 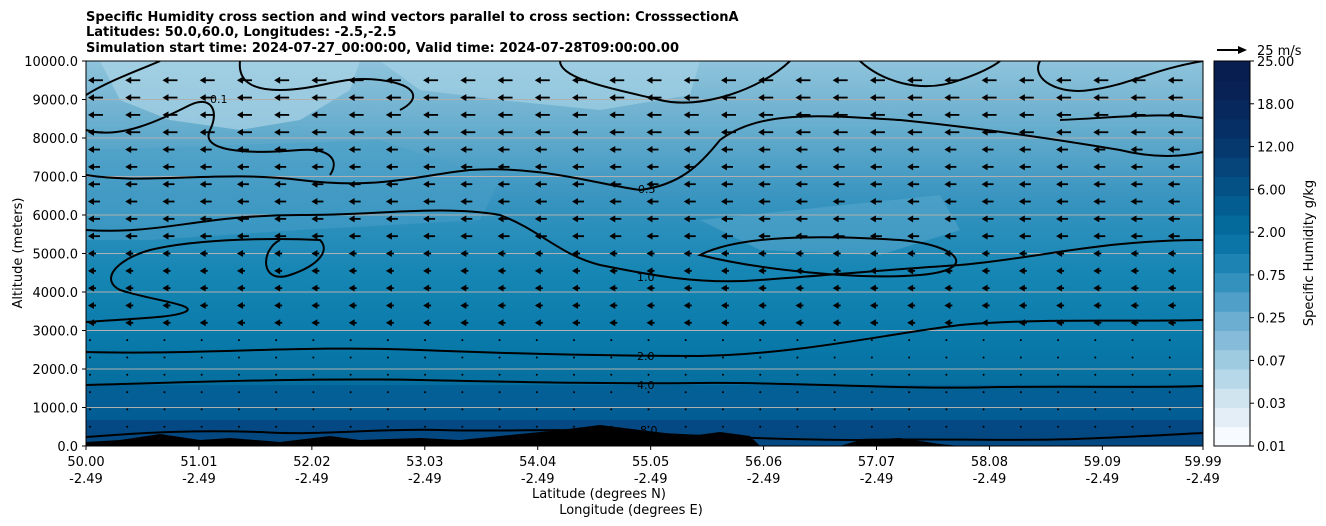 What do you see at coordinates (1275, 62) in the screenshot?
I see `colorbar-tick-label: 25.00` at bounding box center [1275, 62].